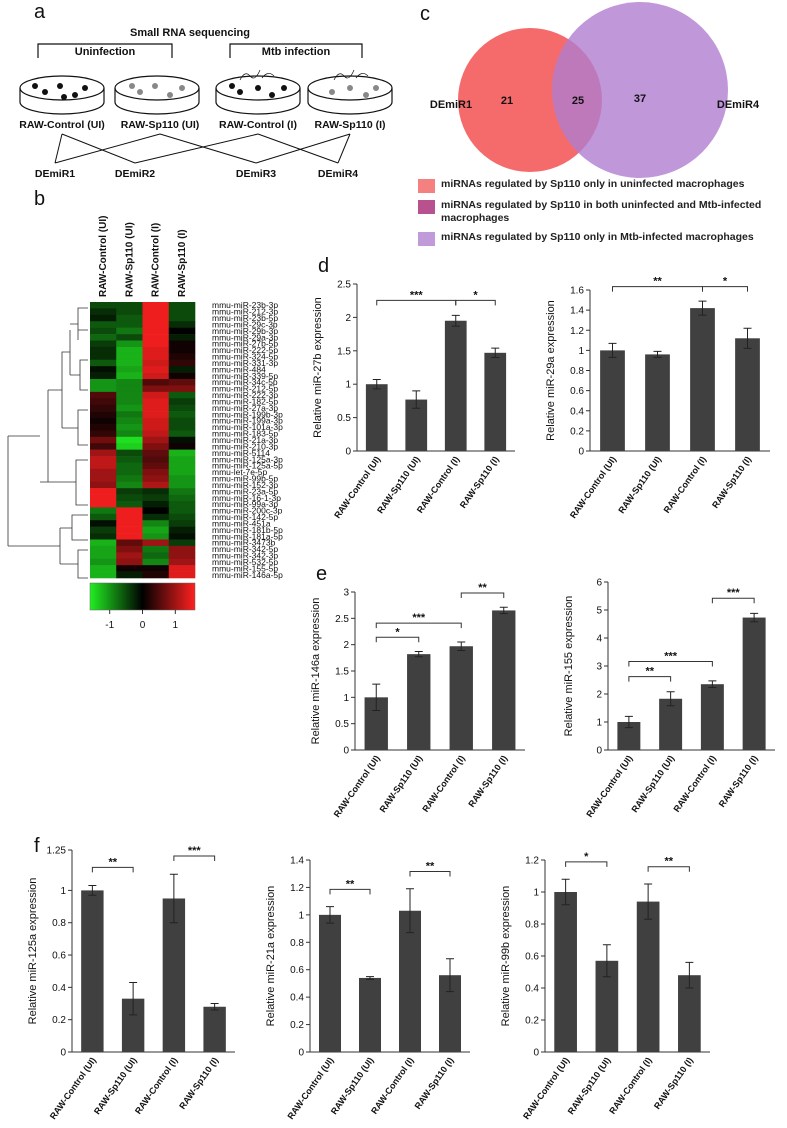 The image size is (787, 1128). Describe the element at coordinates (398, 484) in the screenshot. I see `x-tick-label: RAW-Sp110 (UI)` at that location.